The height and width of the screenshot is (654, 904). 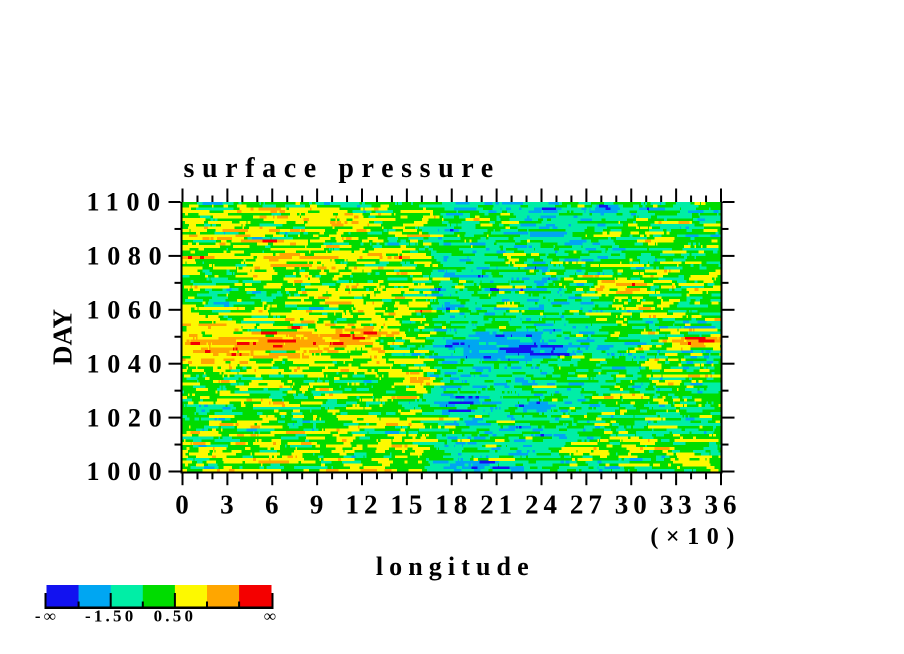 What do you see at coordinates (723, 505) in the screenshot?
I see `svg-text: 36` at bounding box center [723, 505].